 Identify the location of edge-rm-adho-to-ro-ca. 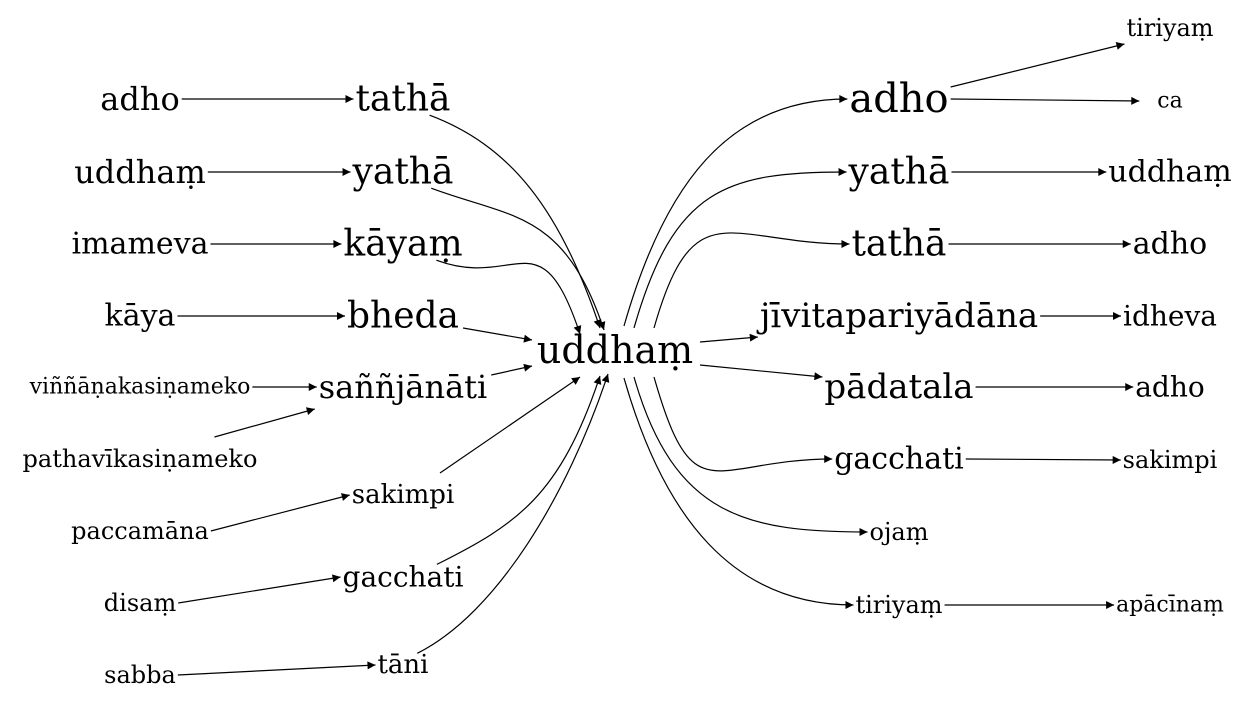
(1045, 100).